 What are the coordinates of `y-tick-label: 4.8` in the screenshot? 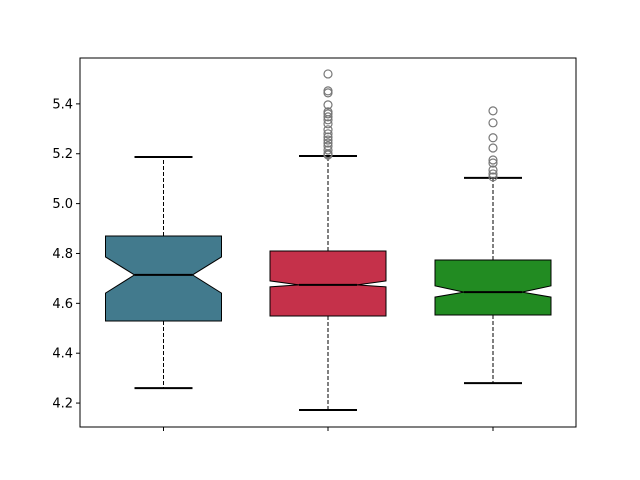 It's located at (62, 254).